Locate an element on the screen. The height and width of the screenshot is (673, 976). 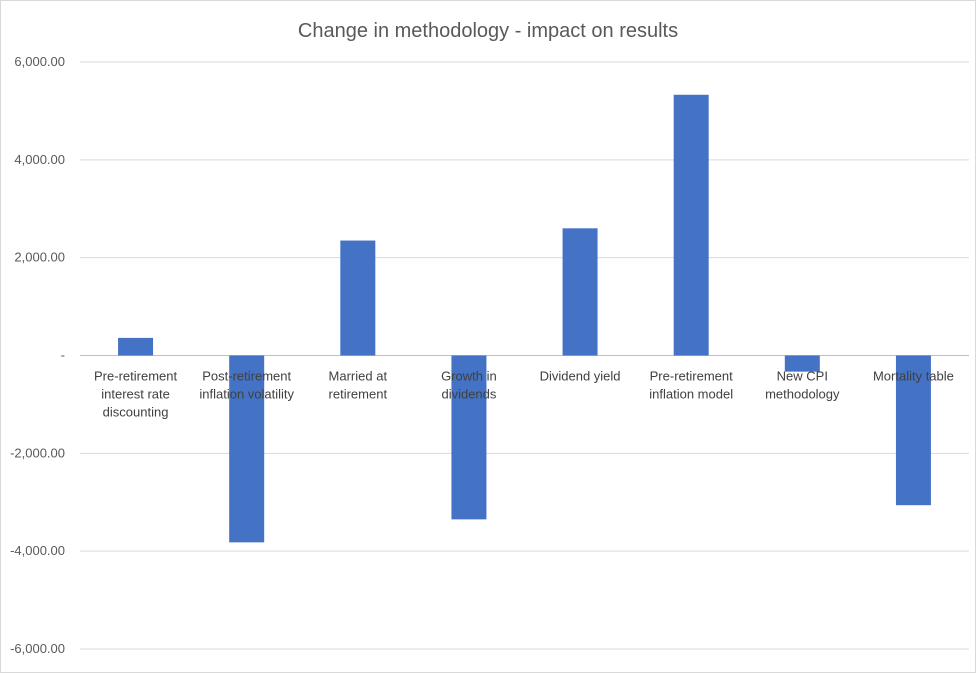
y-tick-label: -4,000.00 is located at coordinates (37, 550).